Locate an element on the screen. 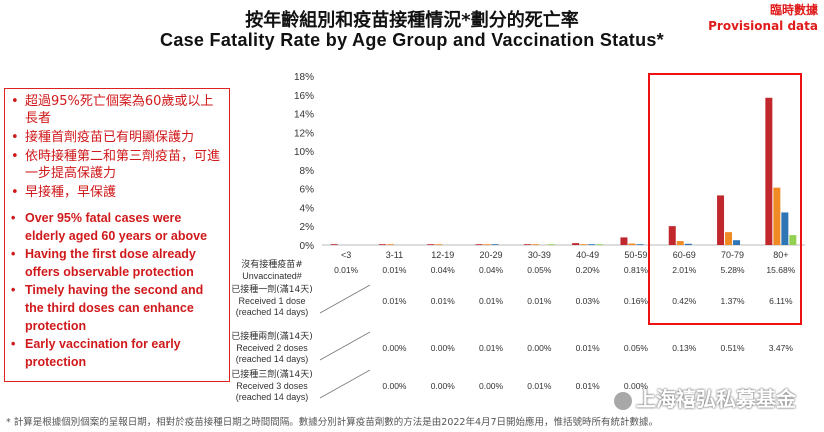 This screenshot has width=824, height=432. elderly-highlight-box is located at coordinates (725, 199).